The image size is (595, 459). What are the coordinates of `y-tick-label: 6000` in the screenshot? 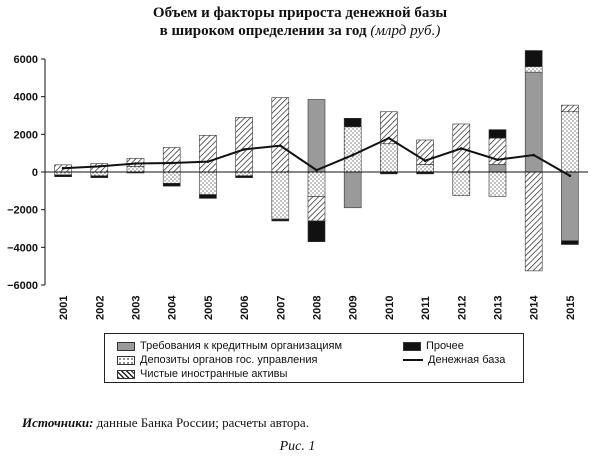 It's located at (26, 60).